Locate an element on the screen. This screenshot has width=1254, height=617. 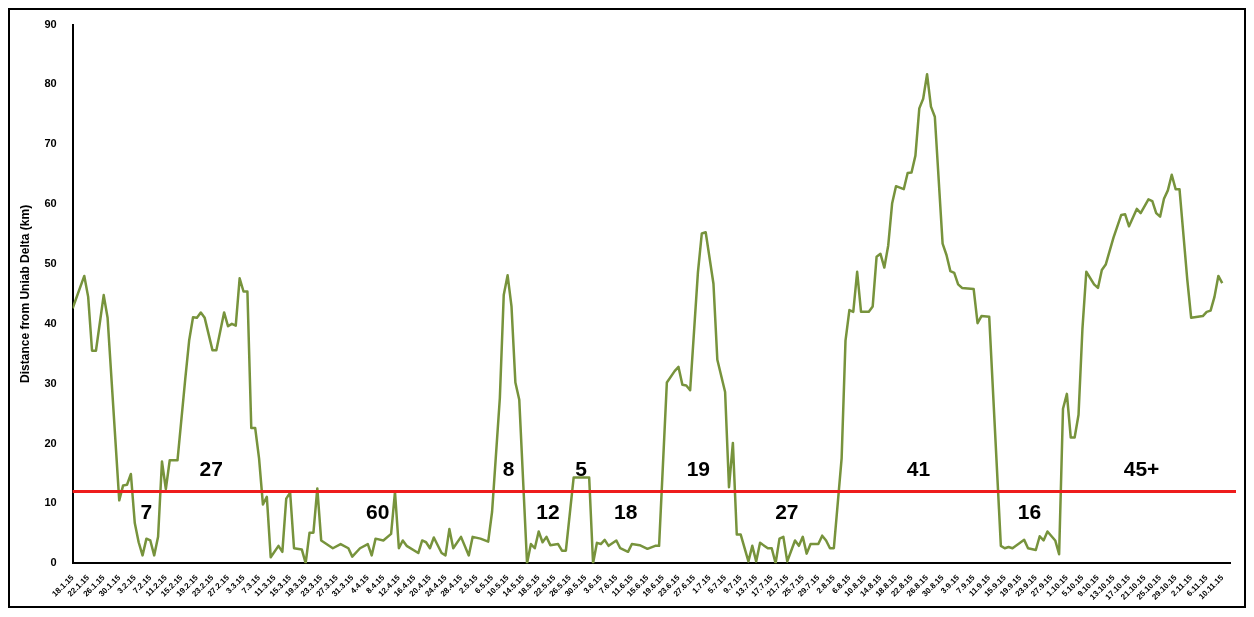
y-tick-label: 50 is located at coordinates (50, 263).